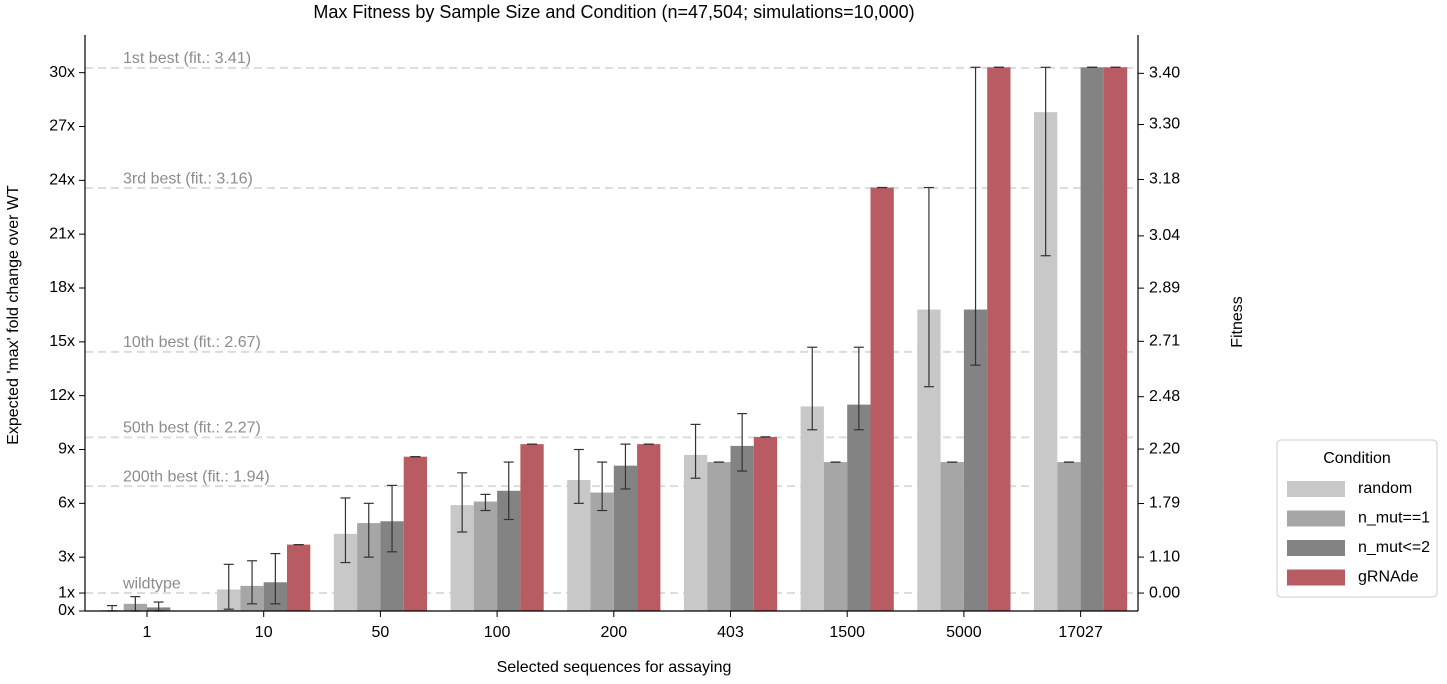  Describe the element at coordinates (1394, 518) in the screenshot. I see `legend-label: n_mut==1` at that location.